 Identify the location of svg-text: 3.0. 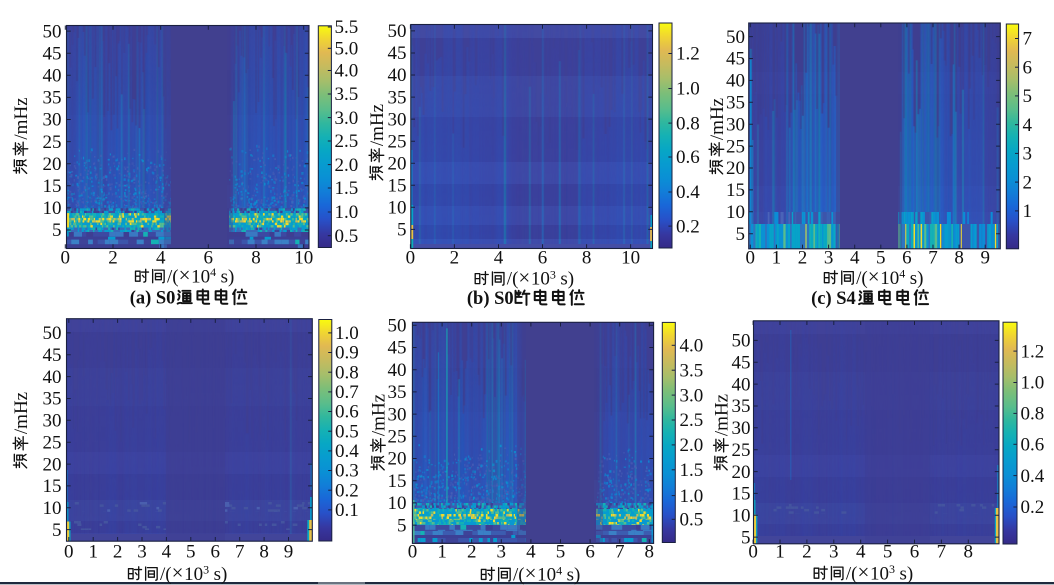
(692, 395).